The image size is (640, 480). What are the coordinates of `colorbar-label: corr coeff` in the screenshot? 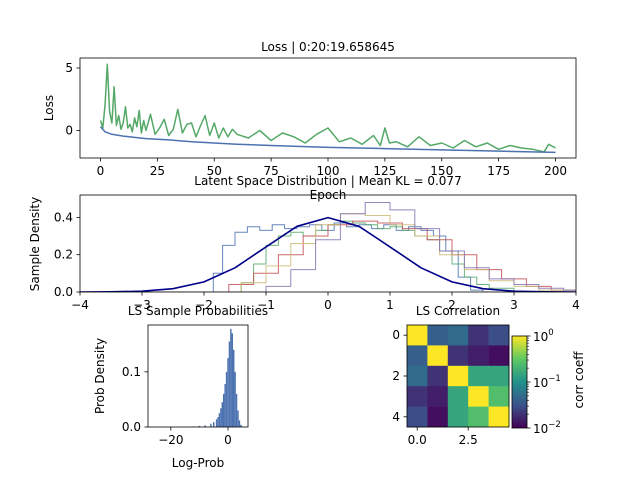 It's located at (579, 380).